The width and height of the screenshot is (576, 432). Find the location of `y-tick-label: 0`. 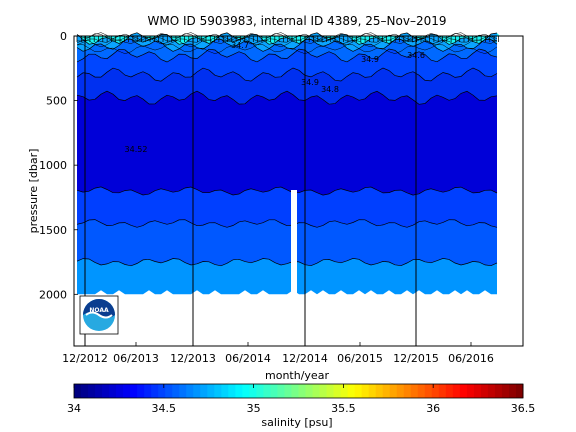

y-tick-label: 0 is located at coordinates (63, 36).